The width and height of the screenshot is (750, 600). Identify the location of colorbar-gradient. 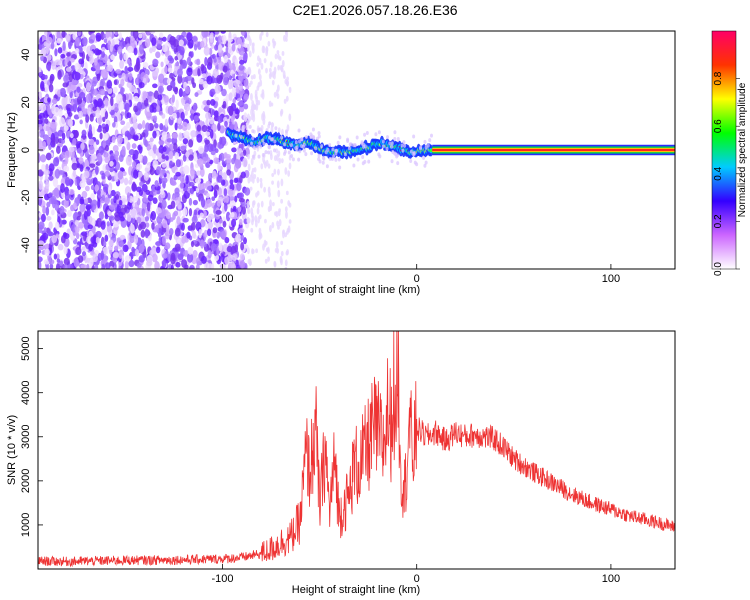
(724, 150).